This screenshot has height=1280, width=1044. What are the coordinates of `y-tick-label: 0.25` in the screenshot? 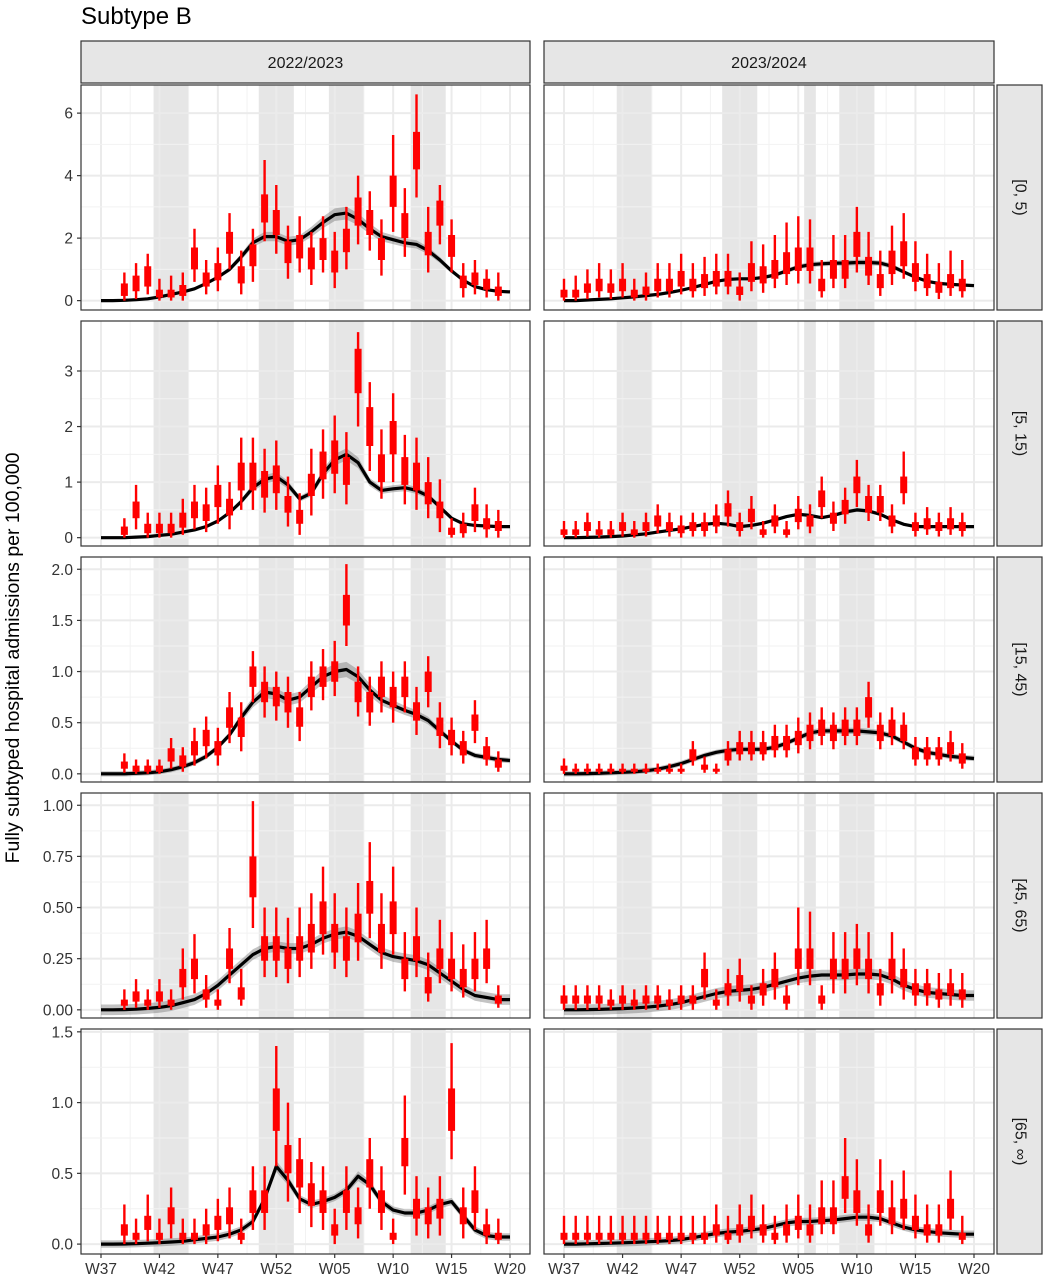 It's located at (58, 959).